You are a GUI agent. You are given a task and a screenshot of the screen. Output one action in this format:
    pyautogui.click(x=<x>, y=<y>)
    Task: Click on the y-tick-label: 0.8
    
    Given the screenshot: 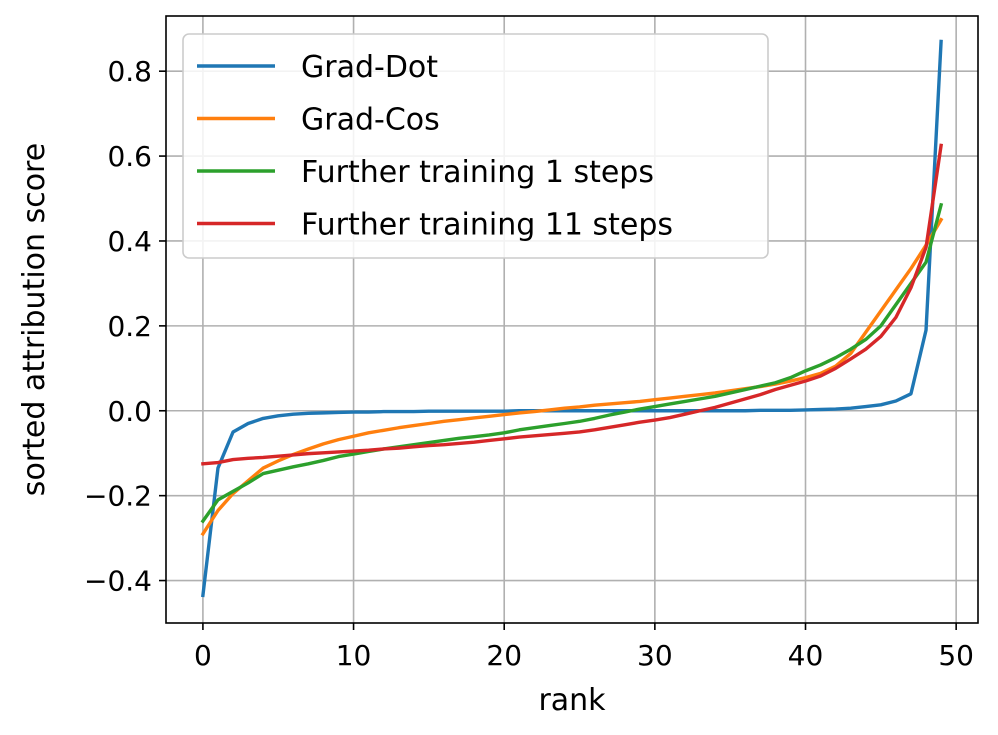 What is the action you would take?
    pyautogui.click(x=129, y=71)
    